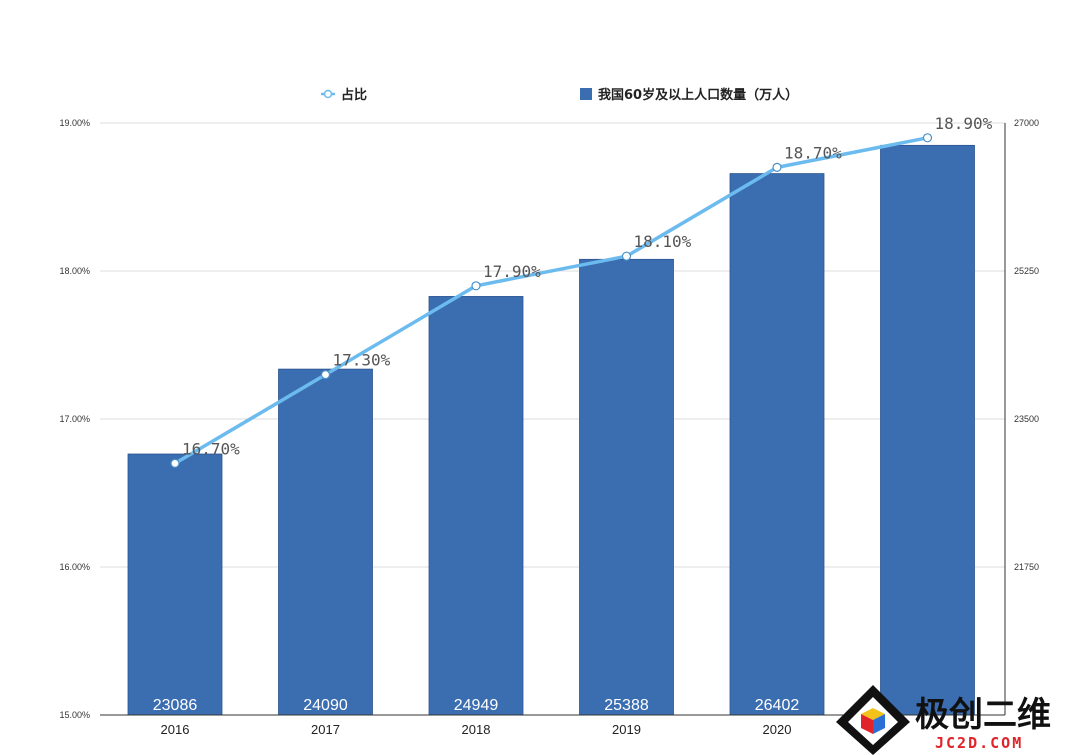 The height and width of the screenshot is (755, 1080). I want to click on x-tick-label: 2016, so click(175, 729).